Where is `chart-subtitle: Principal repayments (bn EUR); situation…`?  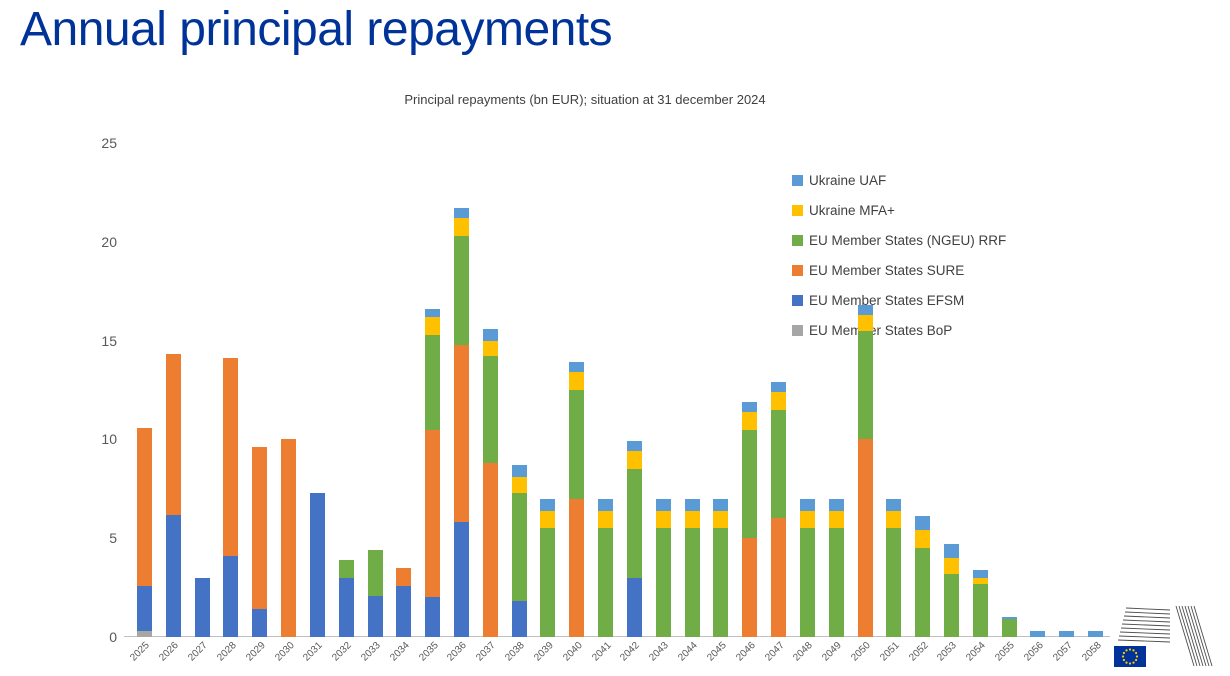 chart-subtitle: Principal repayments (bn EUR); situation… is located at coordinates (585, 99).